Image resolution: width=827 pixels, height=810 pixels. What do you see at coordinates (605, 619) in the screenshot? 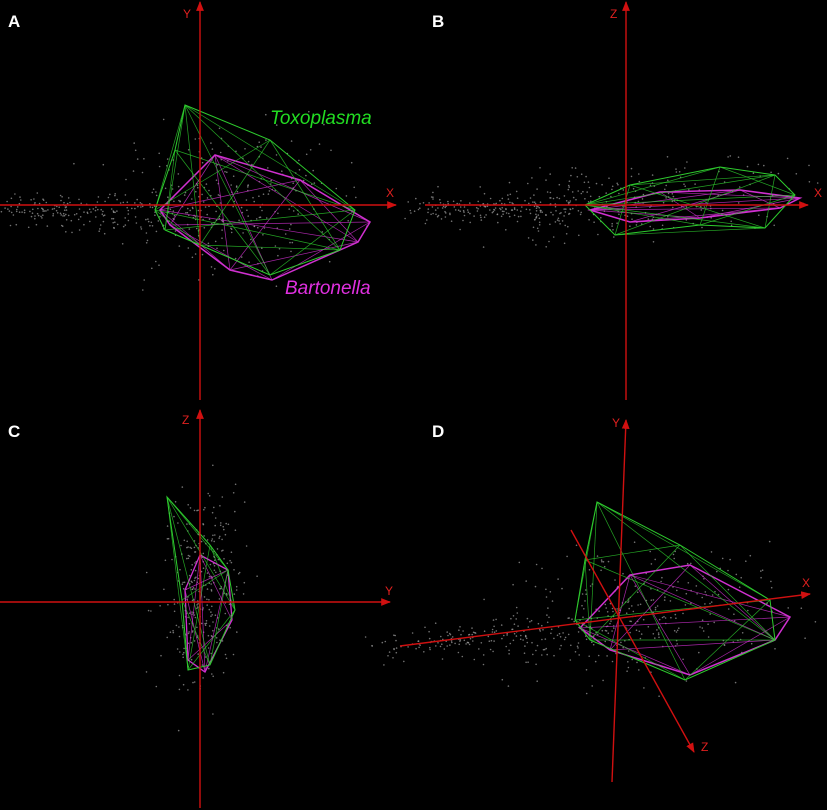
I see `axis` at bounding box center [605, 619].